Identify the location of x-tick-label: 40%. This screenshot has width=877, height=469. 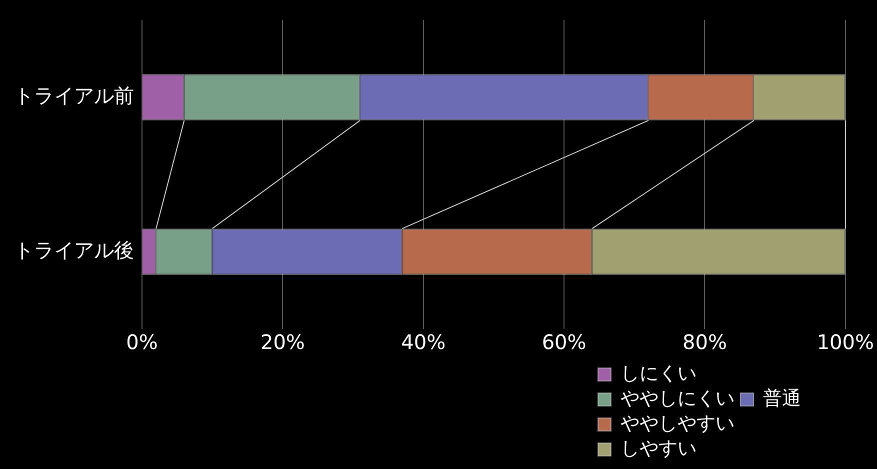
(423, 342).